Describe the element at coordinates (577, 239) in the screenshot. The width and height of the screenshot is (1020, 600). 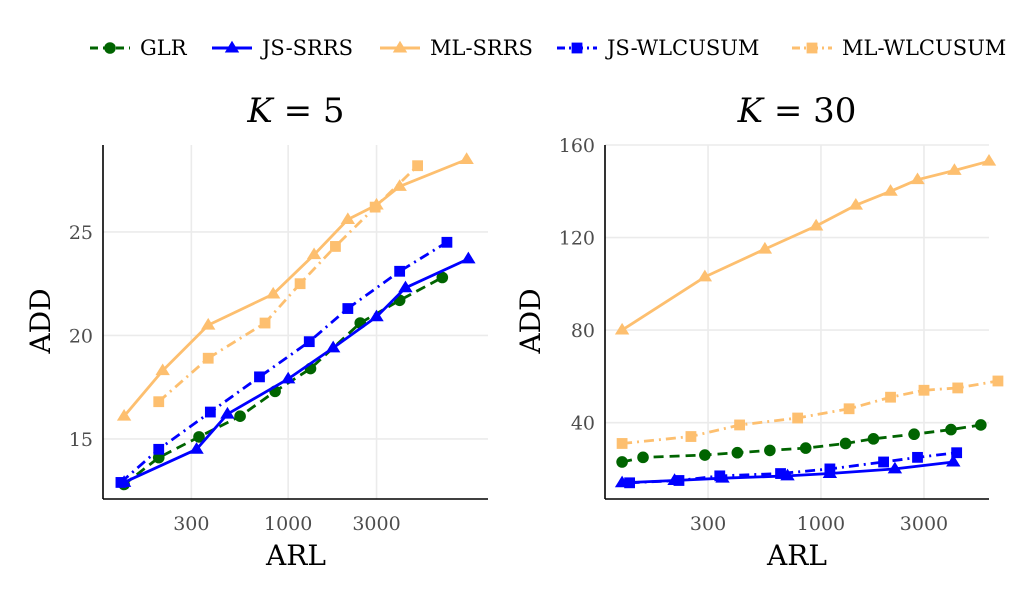
I see `y-tick-label: 120` at that location.